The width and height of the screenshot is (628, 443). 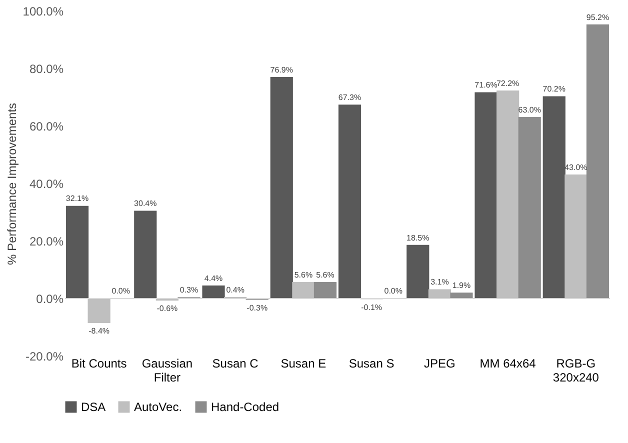 What do you see at coordinates (529, 109) in the screenshot?
I see `data-label: 63.0%` at bounding box center [529, 109].